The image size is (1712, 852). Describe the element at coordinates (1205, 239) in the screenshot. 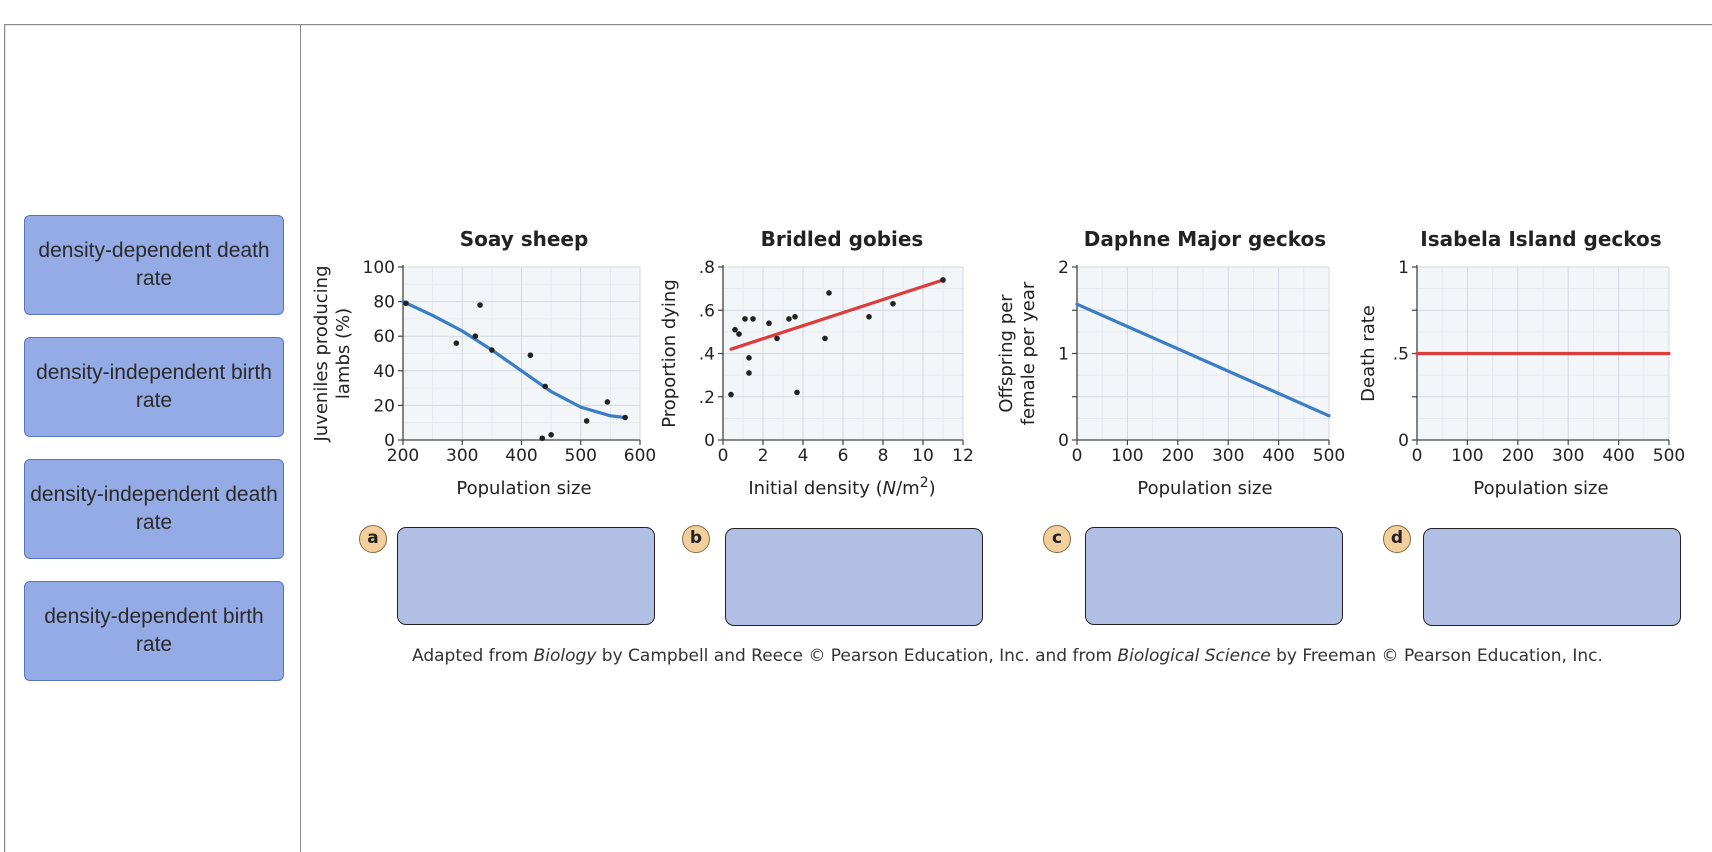

I see `chart-title: Daphne Major geckos` at that location.